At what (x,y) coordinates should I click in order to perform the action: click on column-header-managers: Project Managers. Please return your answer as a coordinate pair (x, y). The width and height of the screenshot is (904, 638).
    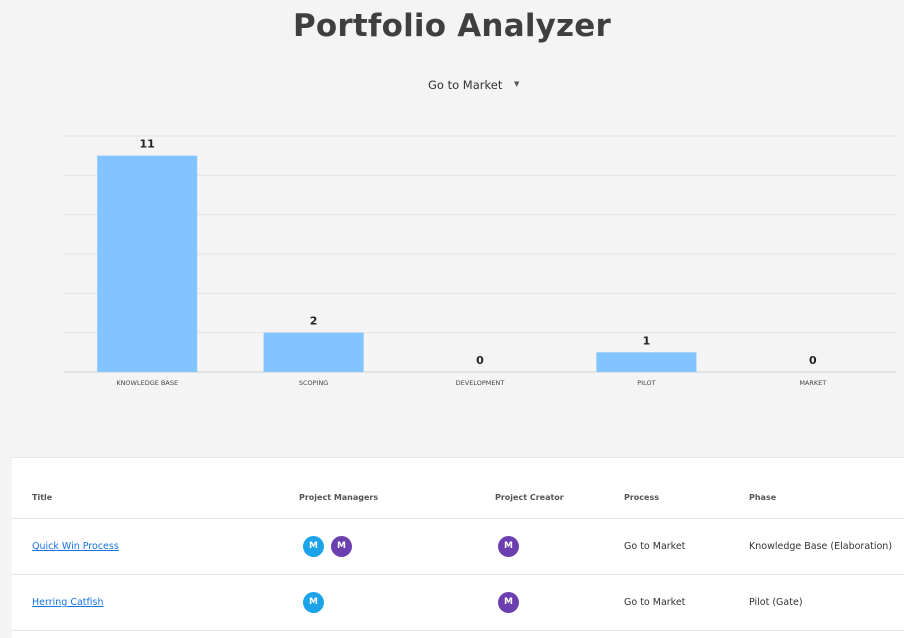
    Looking at the image, I should click on (339, 497).